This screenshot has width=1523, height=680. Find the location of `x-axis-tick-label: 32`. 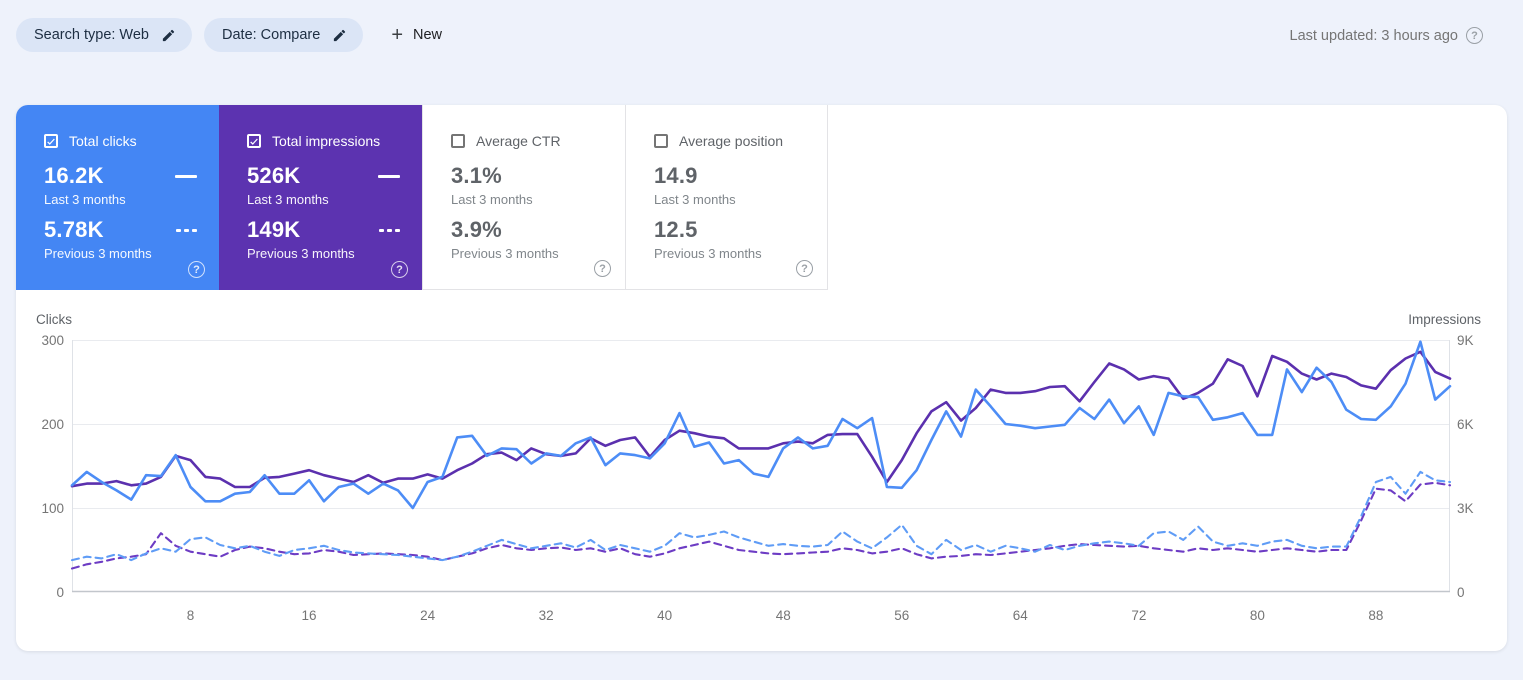

x-axis-tick-label: 32 is located at coordinates (546, 615).